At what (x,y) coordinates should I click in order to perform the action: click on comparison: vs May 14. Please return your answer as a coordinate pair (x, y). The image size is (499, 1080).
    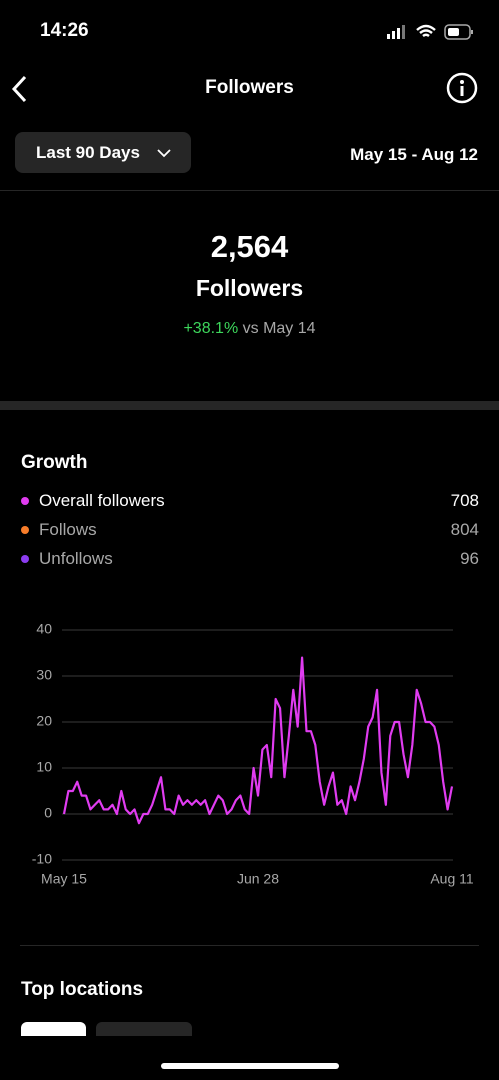
    Looking at the image, I should click on (279, 328).